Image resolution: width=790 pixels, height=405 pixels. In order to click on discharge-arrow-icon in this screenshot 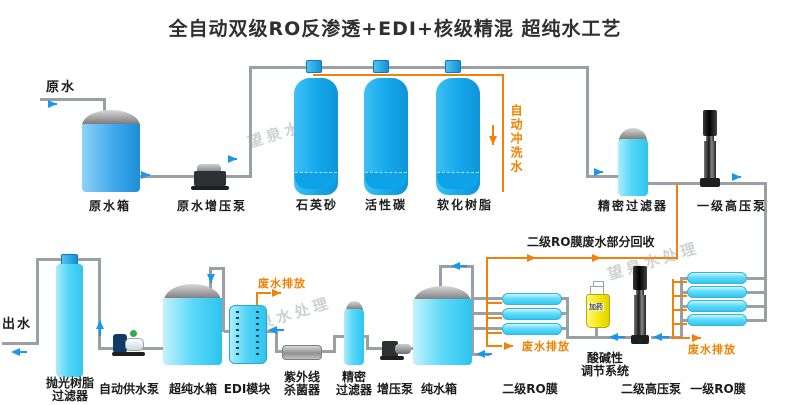, I will do `click(508, 346)`.